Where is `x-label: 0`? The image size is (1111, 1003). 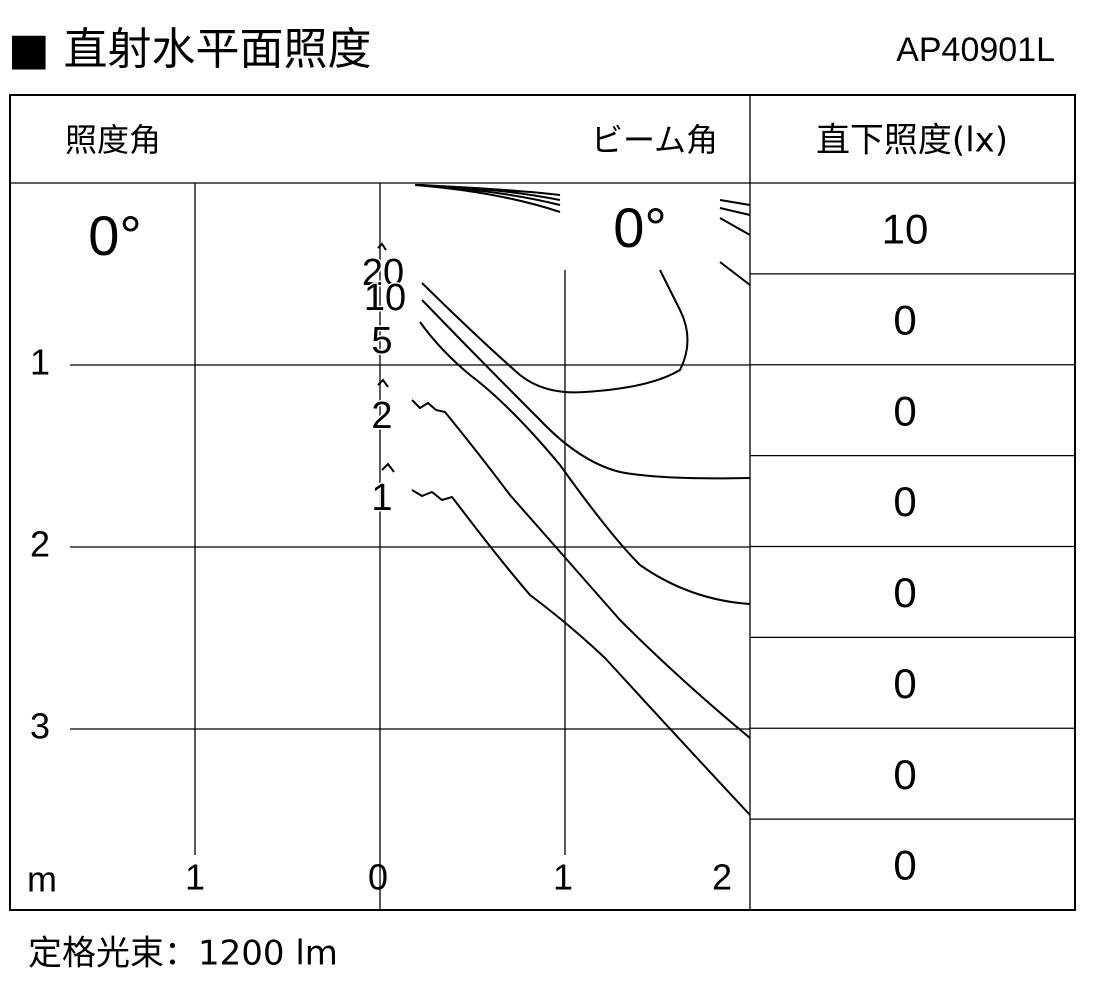 x-label: 0 is located at coordinates (378, 877).